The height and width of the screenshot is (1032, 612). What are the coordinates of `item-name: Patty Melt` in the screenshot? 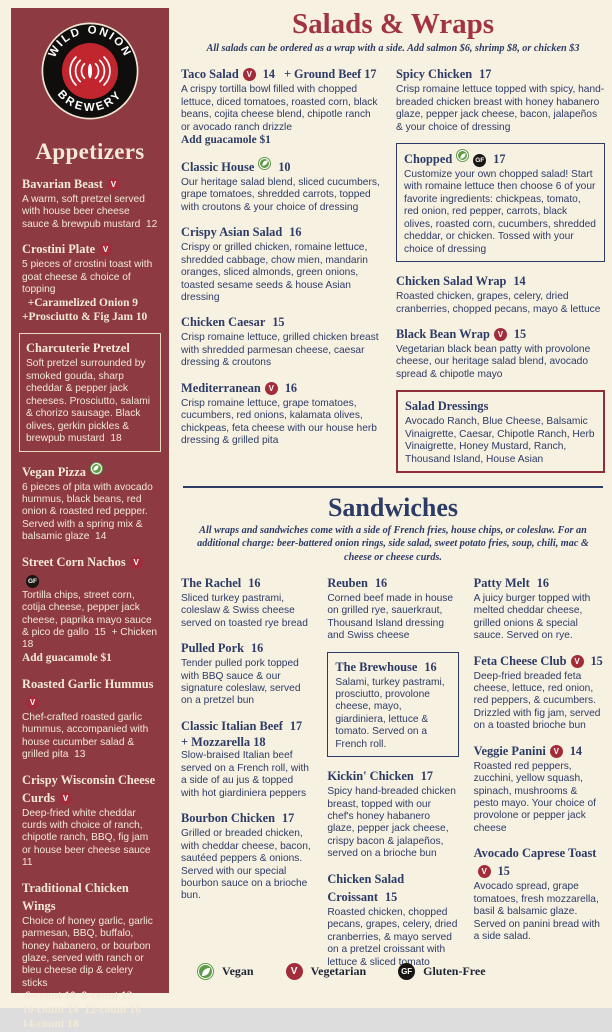 It's located at (501, 582).